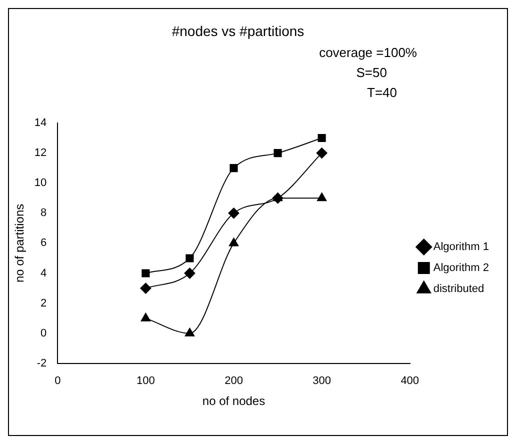 Image resolution: width=520 pixels, height=448 pixels. What do you see at coordinates (321, 381) in the screenshot?
I see `x-tick-label: 300` at bounding box center [321, 381].